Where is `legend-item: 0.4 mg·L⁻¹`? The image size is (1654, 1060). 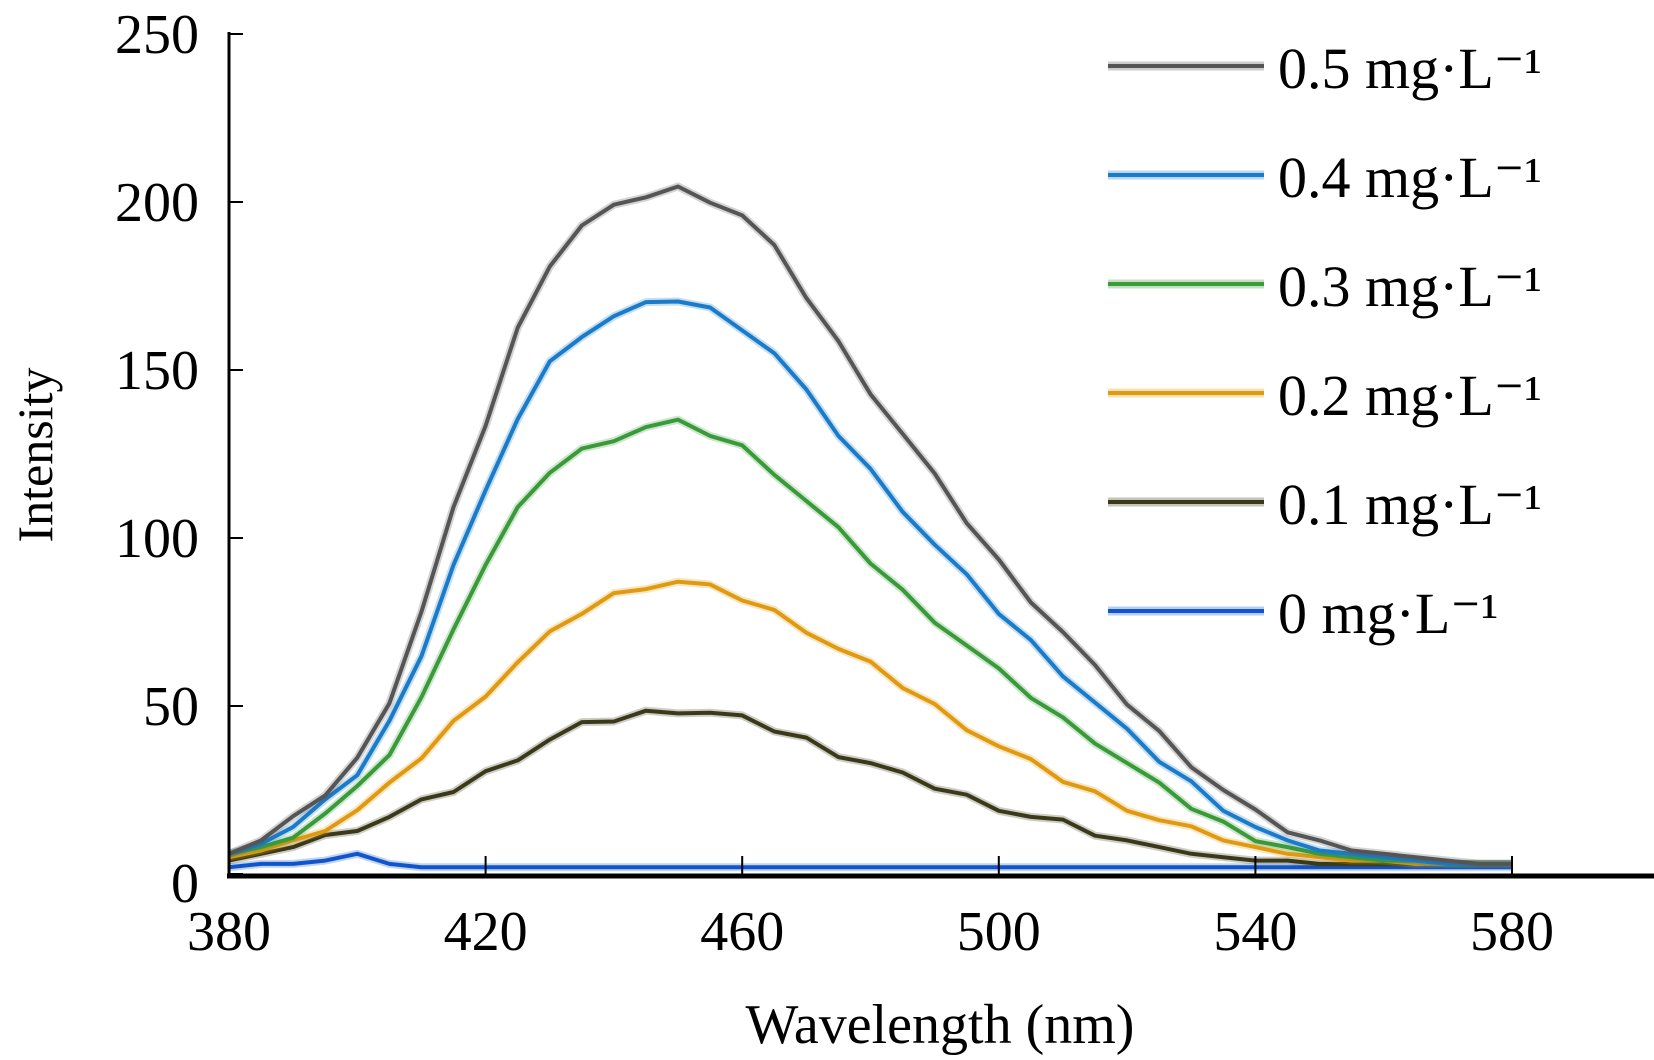
legend-item: 0.4 mg·L⁻¹ is located at coordinates (1325, 177).